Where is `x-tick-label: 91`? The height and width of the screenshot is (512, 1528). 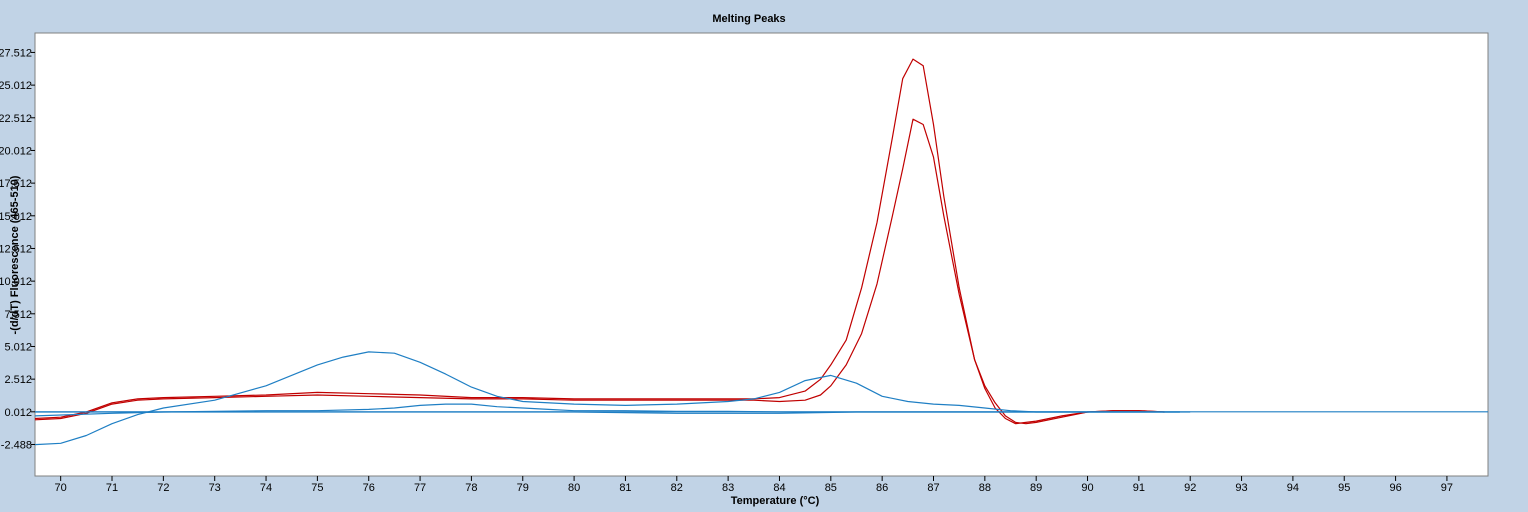
x-tick-label: 91 is located at coordinates (1139, 488).